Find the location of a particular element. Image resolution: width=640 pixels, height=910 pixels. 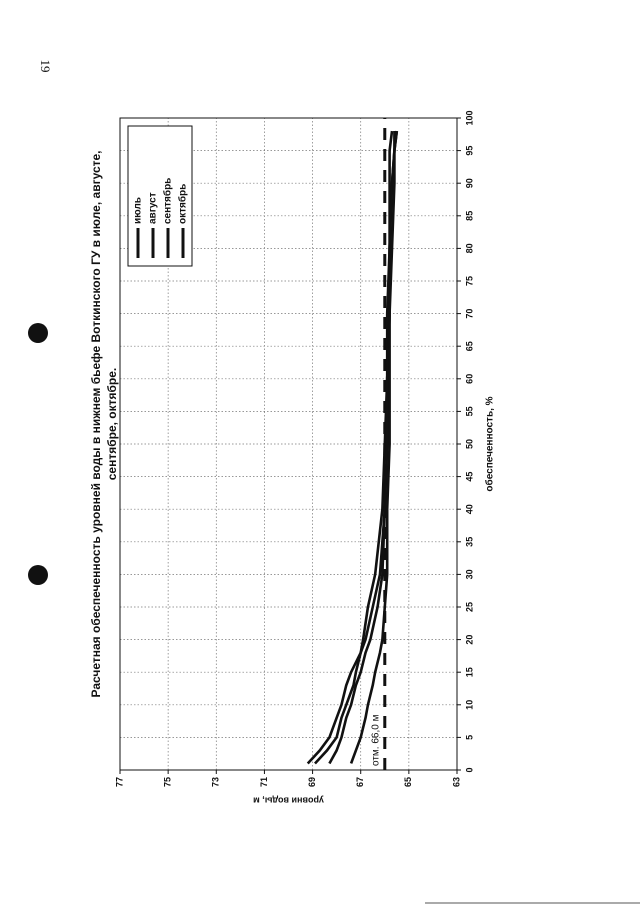

x-tick-label: 20 is located at coordinates (469, 640).